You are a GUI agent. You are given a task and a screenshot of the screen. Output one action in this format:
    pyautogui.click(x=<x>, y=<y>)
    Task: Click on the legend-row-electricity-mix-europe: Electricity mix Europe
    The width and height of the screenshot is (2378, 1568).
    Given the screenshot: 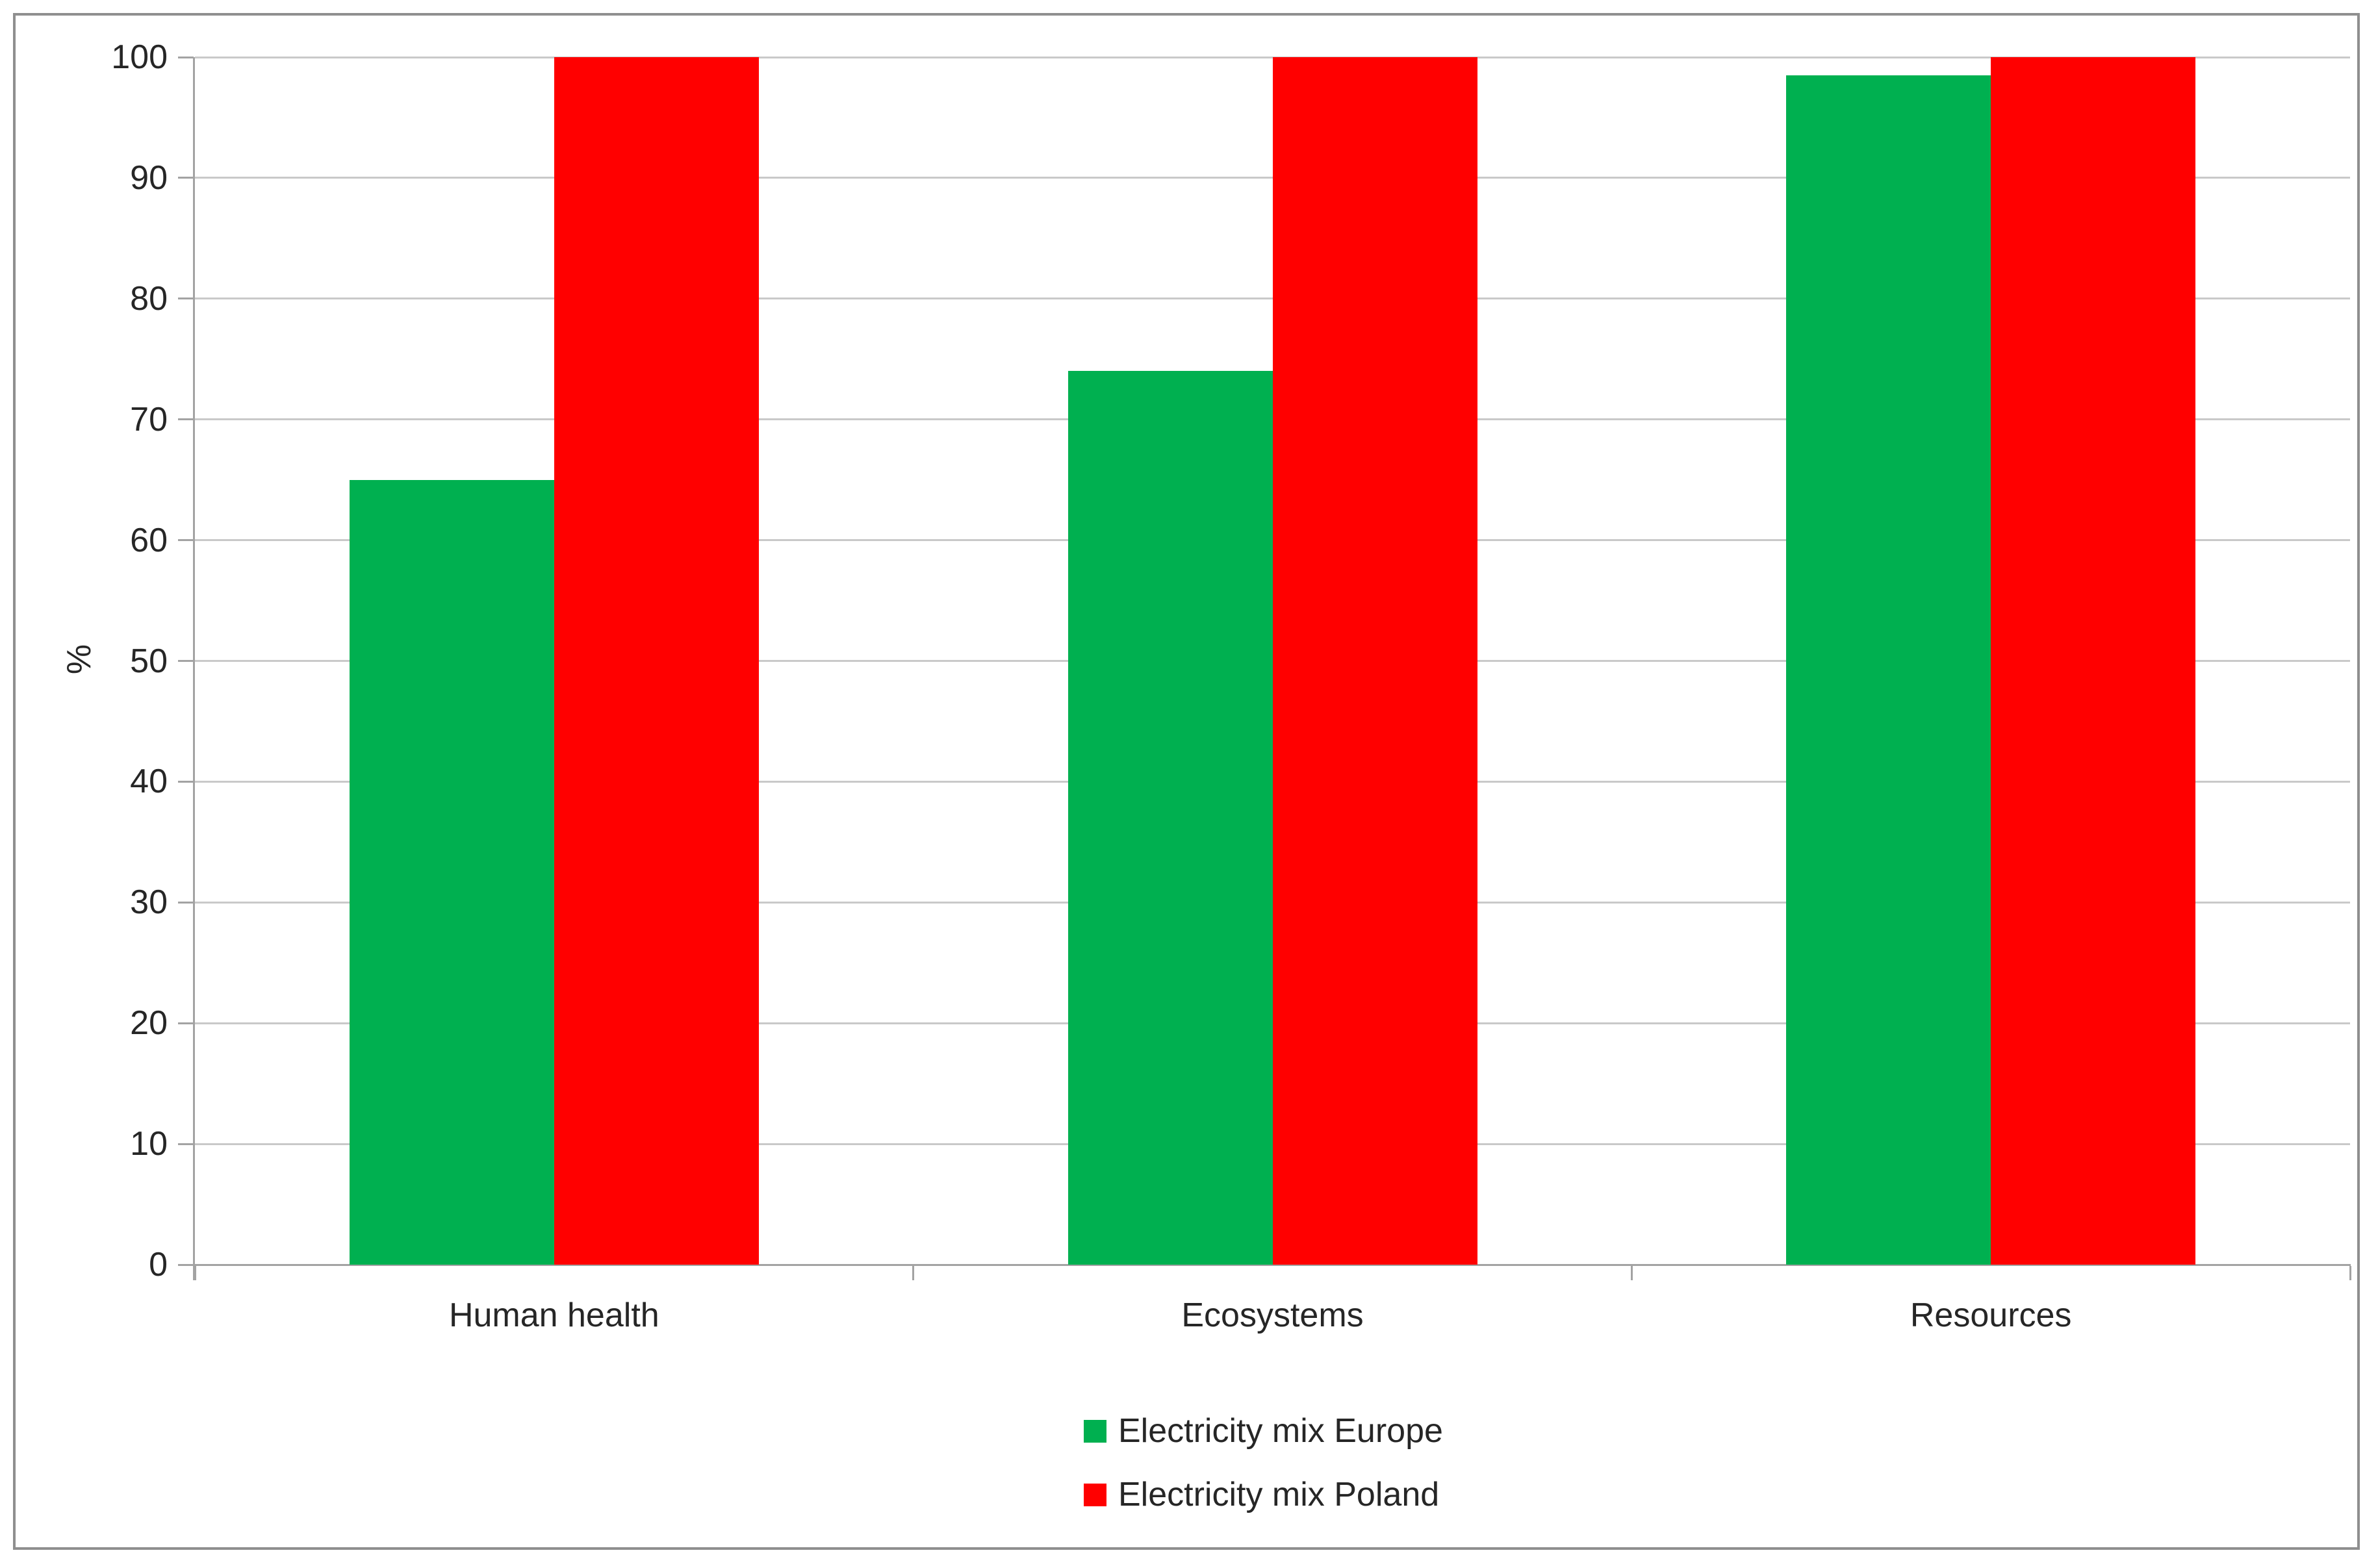 What is the action you would take?
    pyautogui.click(x=1263, y=1431)
    